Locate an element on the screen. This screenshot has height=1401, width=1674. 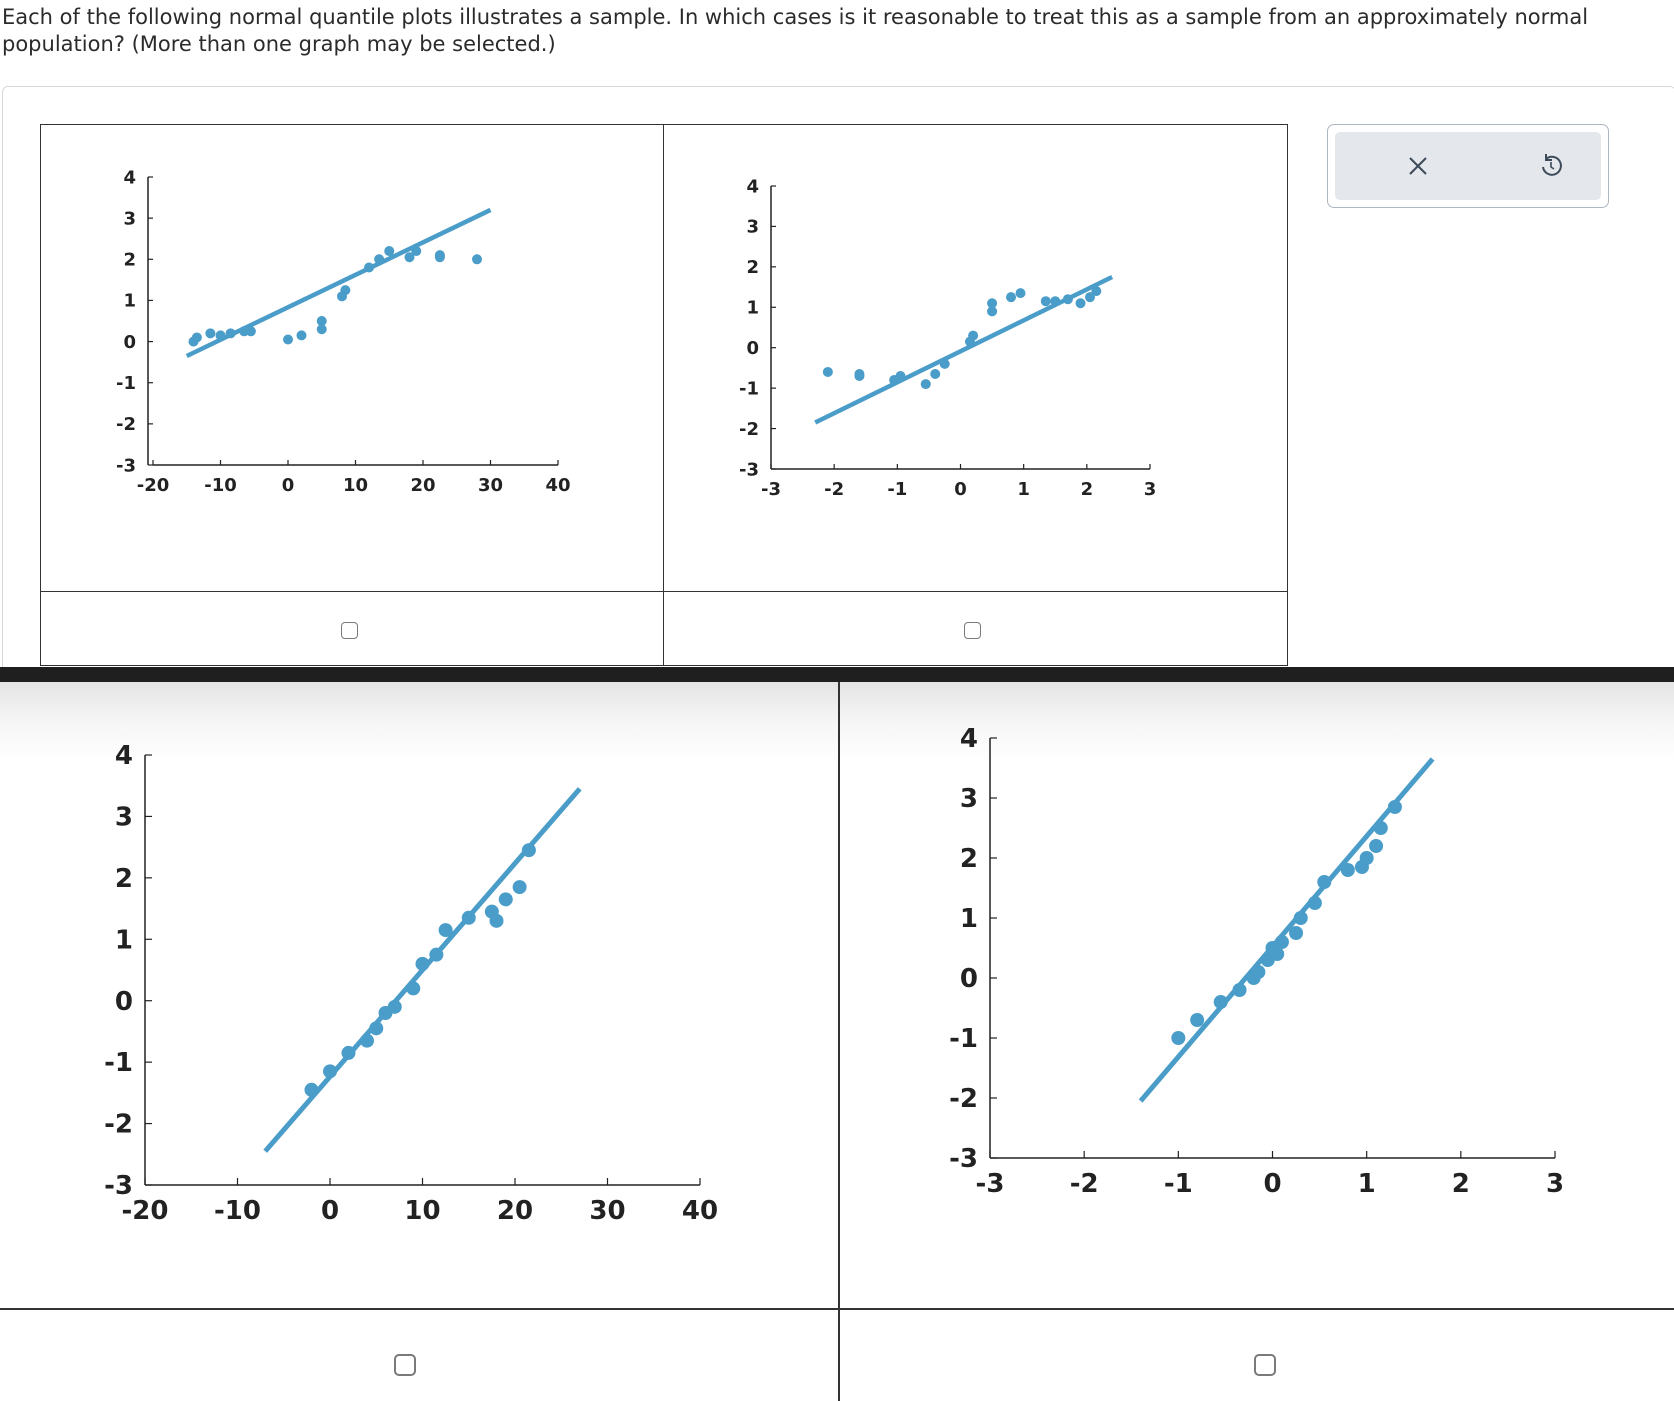
checkbox-plot-d is located at coordinates (1265, 1365).